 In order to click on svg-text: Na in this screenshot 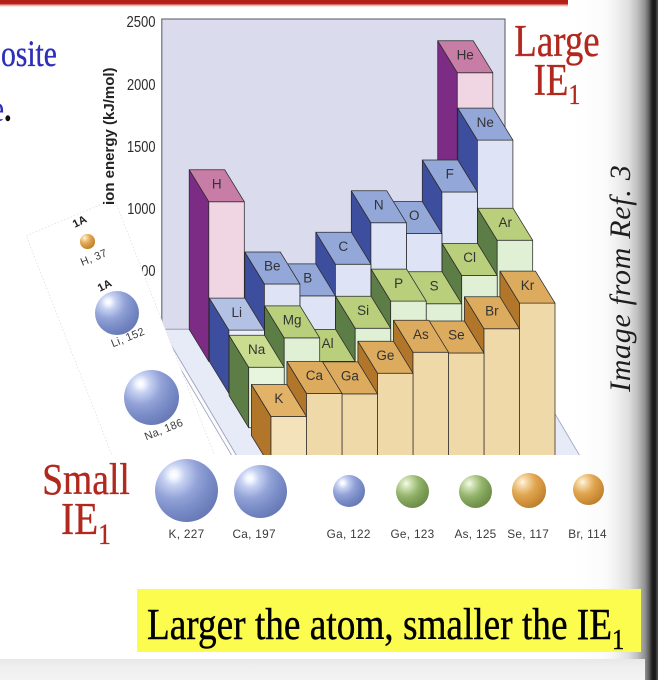, I will do `click(257, 349)`.